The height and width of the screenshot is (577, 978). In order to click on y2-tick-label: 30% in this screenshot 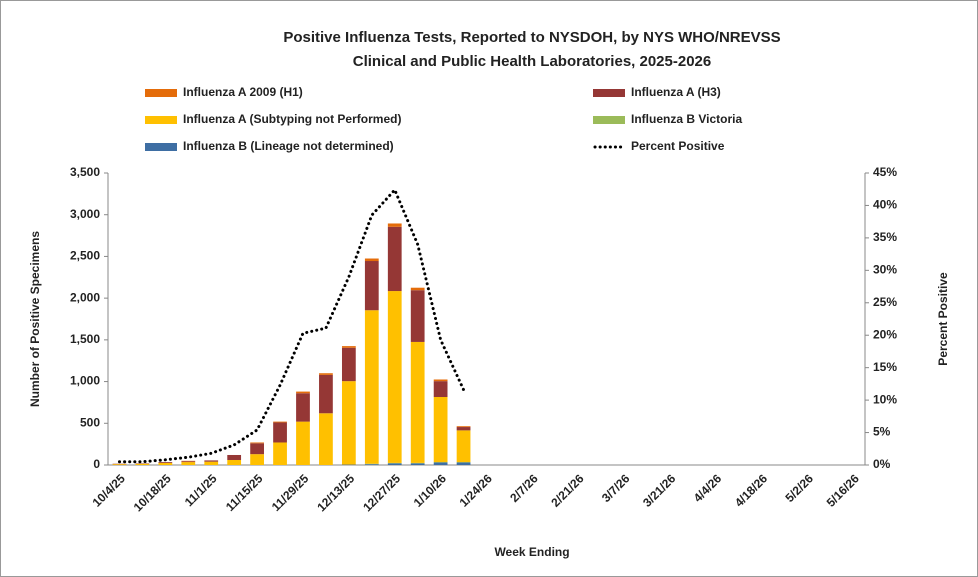, I will do `click(885, 270)`.